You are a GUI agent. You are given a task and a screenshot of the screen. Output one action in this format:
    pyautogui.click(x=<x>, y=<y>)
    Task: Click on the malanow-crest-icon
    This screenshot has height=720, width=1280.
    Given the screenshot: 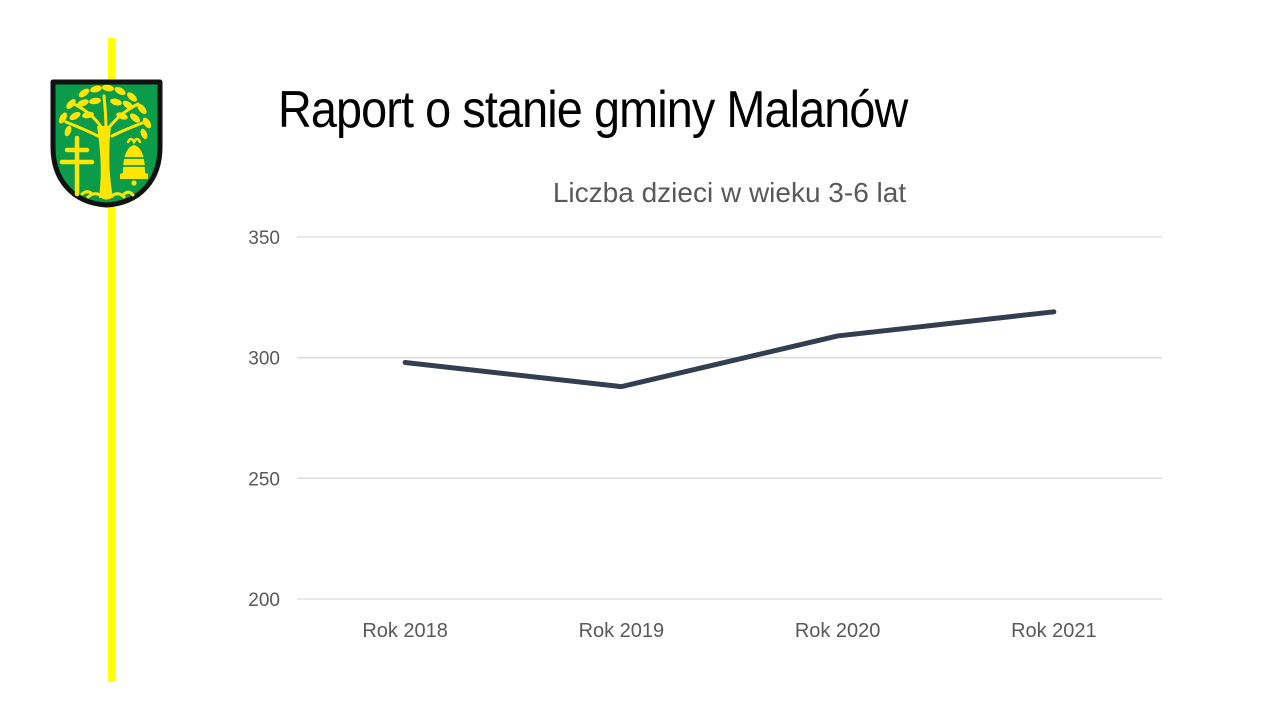 What is the action you would take?
    pyautogui.click(x=106, y=143)
    